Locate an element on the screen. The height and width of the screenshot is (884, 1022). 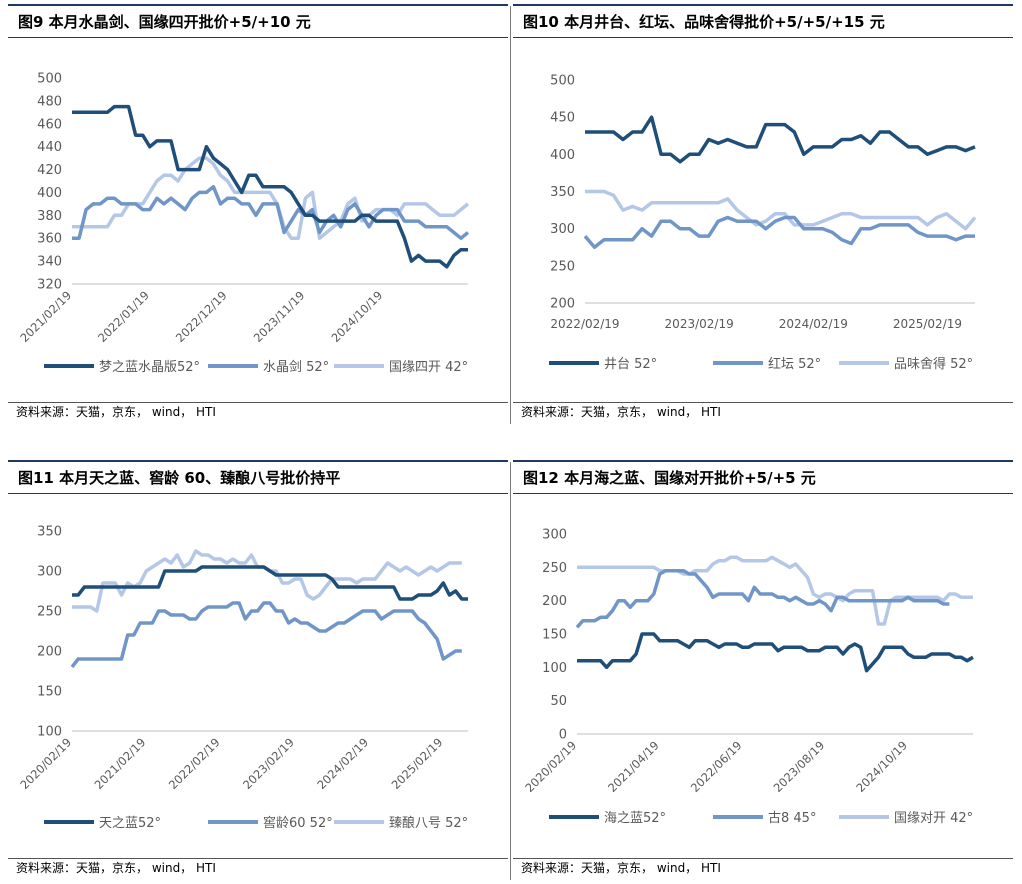
y-tick-label: 0 is located at coordinates (563, 735).